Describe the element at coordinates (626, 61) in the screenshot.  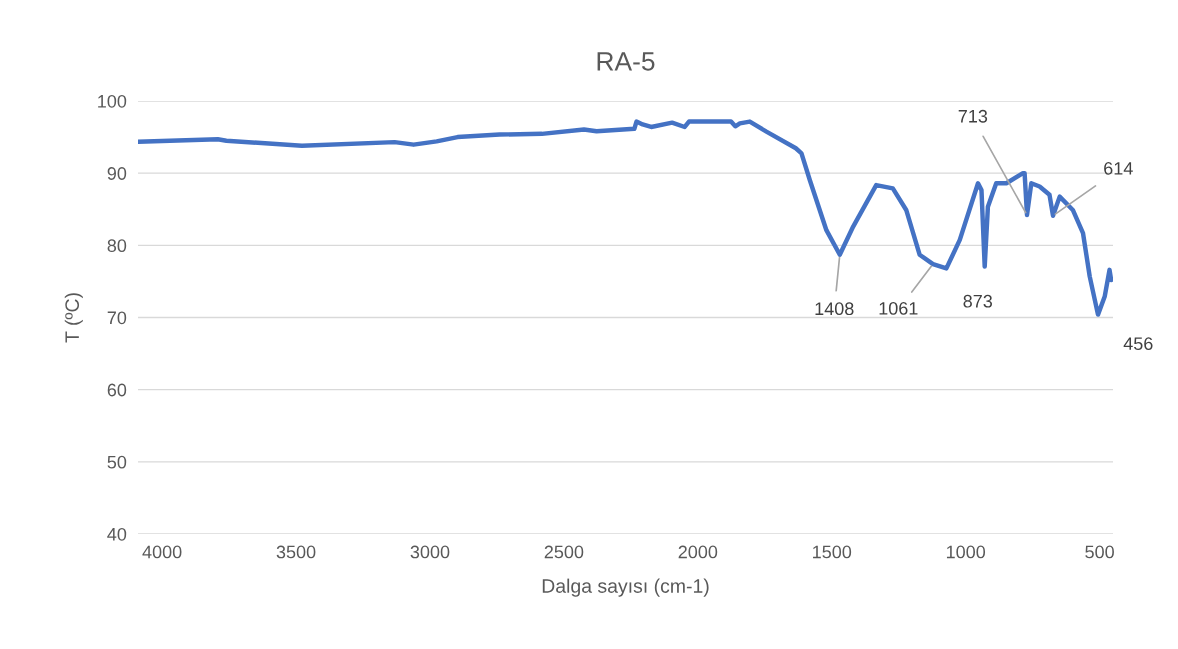
I see `chart-title: RA-5` at that location.